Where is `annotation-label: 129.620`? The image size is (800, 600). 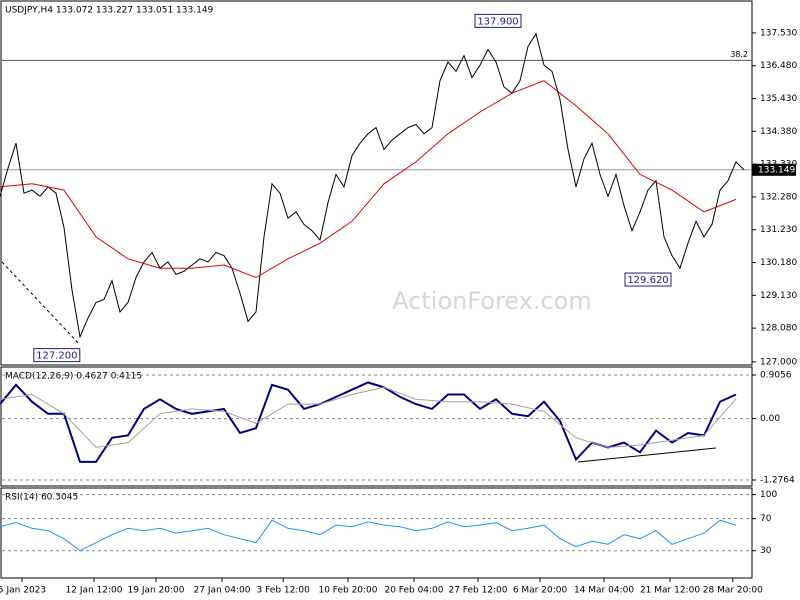
annotation-label: 129.620 is located at coordinates (647, 280).